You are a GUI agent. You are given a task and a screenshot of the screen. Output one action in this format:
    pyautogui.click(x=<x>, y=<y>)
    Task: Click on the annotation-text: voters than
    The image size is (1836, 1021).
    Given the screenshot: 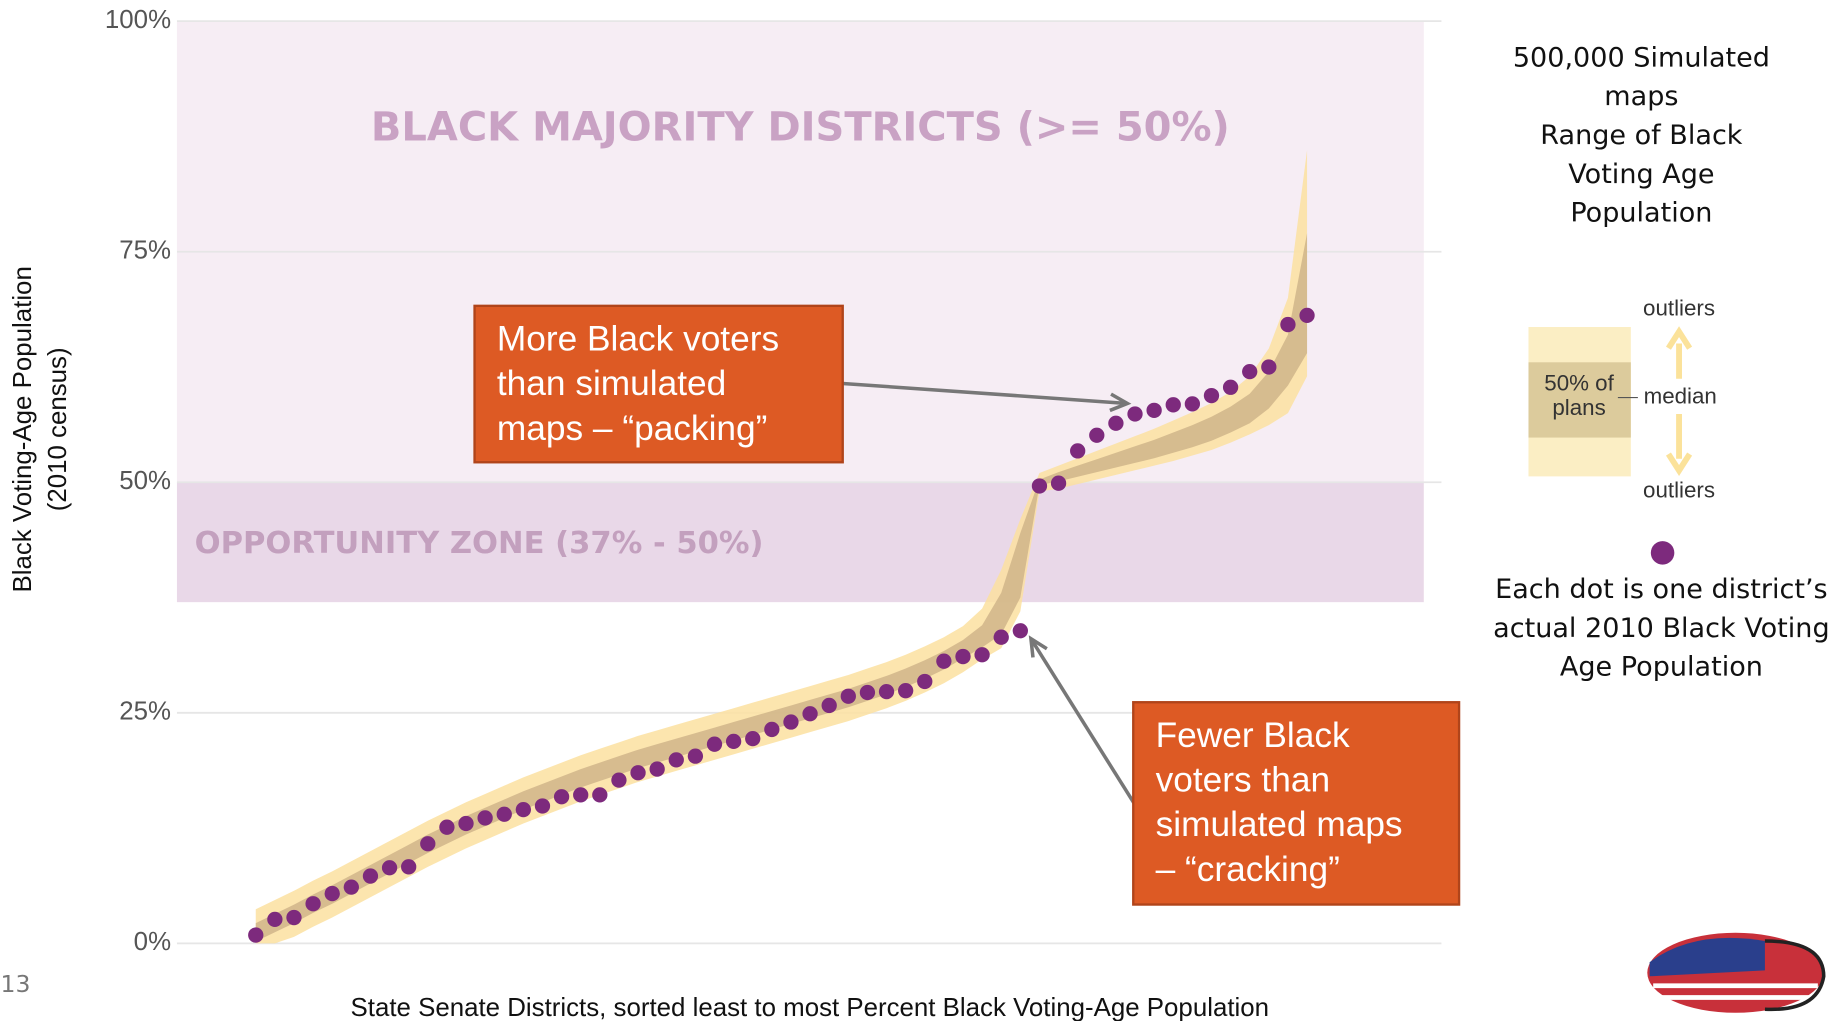 What is the action you would take?
    pyautogui.click(x=1243, y=780)
    